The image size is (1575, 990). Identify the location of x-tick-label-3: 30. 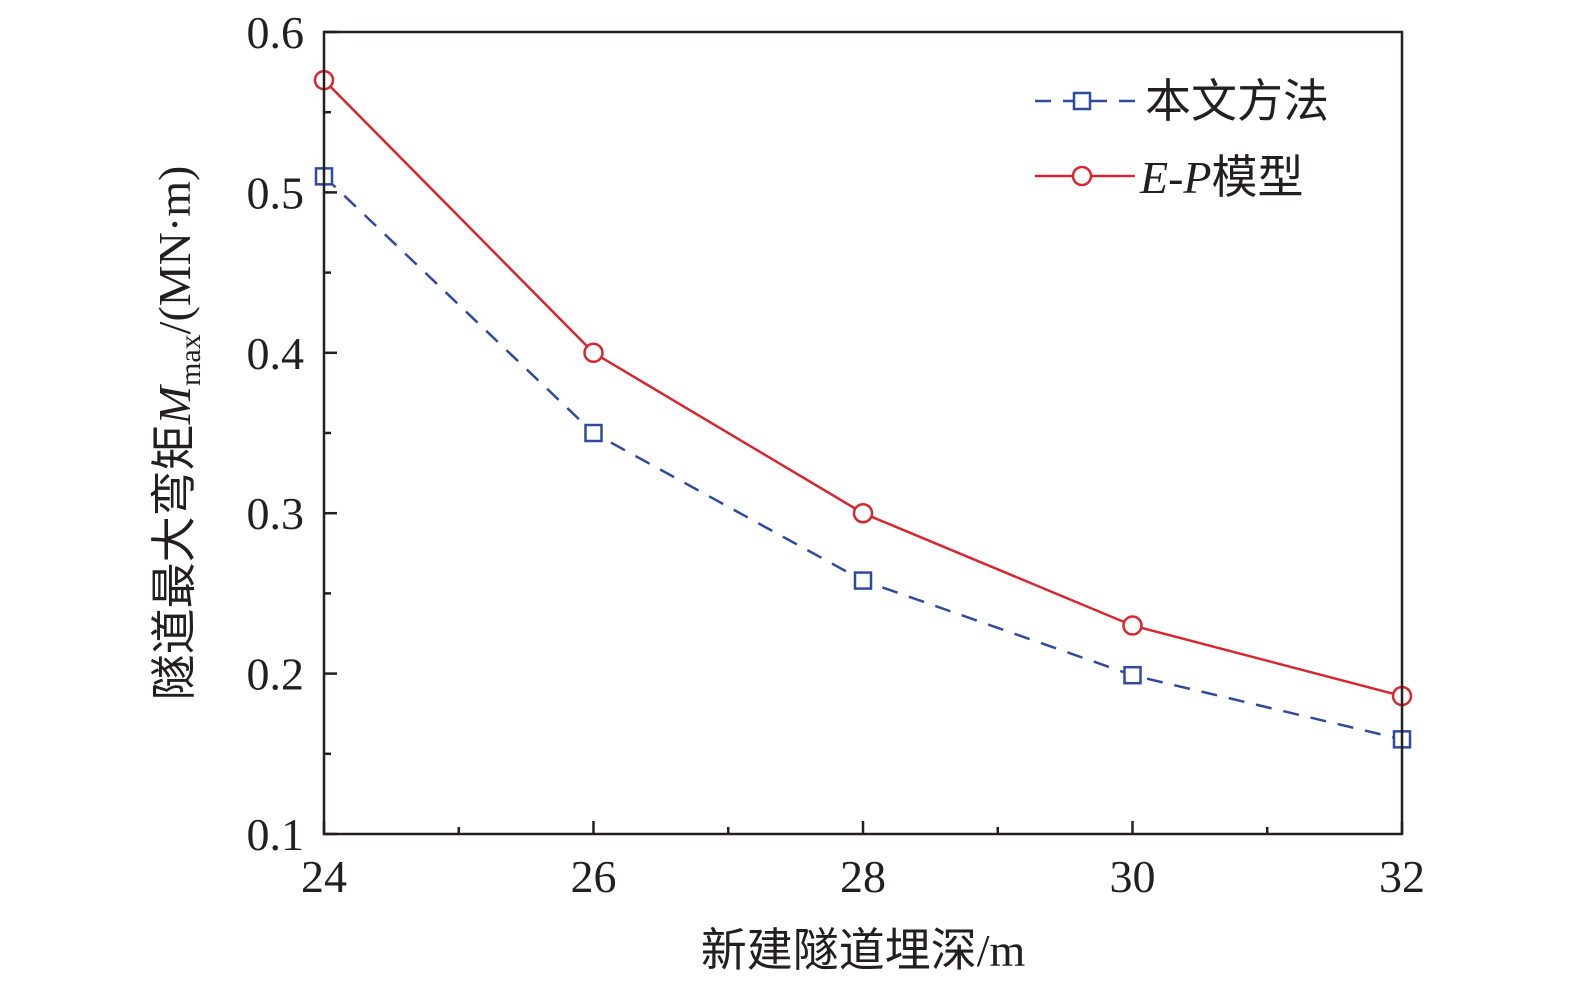
(1133, 876).